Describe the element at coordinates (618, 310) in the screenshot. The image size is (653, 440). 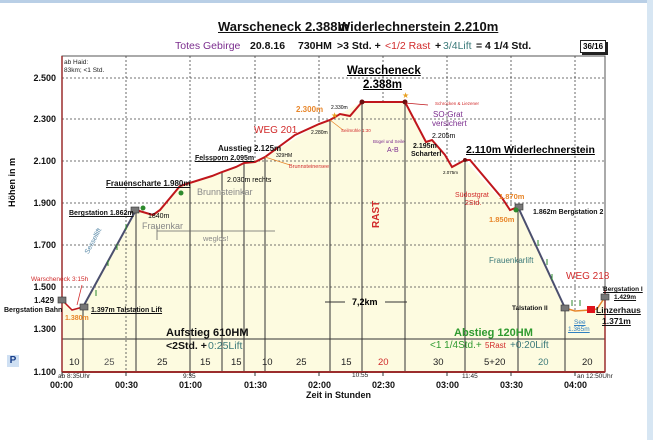
I see `linzerhaus-label: Linzerhaus` at that location.